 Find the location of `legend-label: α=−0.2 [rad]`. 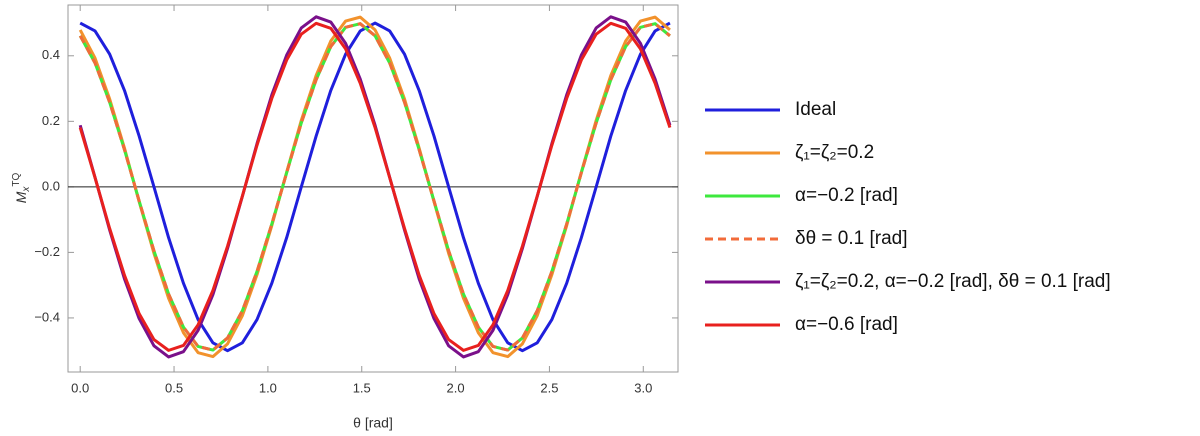

legend-label: α=−0.2 [rad] is located at coordinates (846, 195).